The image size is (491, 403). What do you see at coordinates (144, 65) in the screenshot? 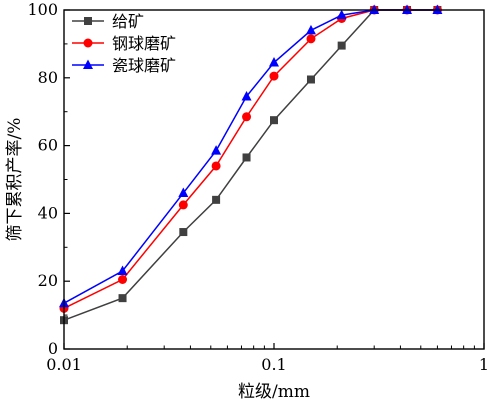
I see `legend-label: 瓷球磨矿` at bounding box center [144, 65].